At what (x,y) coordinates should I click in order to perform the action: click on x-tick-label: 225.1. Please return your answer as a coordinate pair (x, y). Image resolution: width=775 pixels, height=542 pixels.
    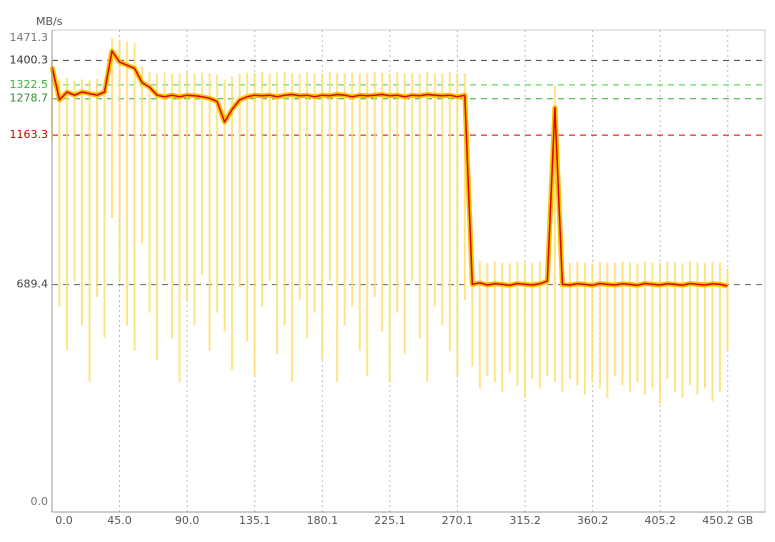
    Looking at the image, I should click on (390, 520).